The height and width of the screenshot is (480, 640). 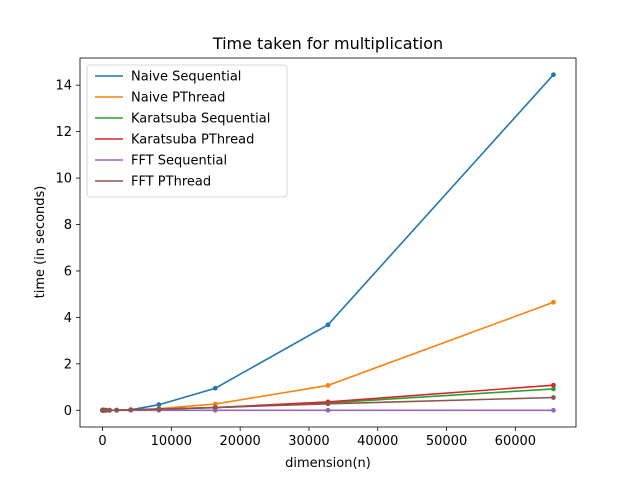 I want to click on legend-label: Naive Sequential, so click(x=186, y=77).